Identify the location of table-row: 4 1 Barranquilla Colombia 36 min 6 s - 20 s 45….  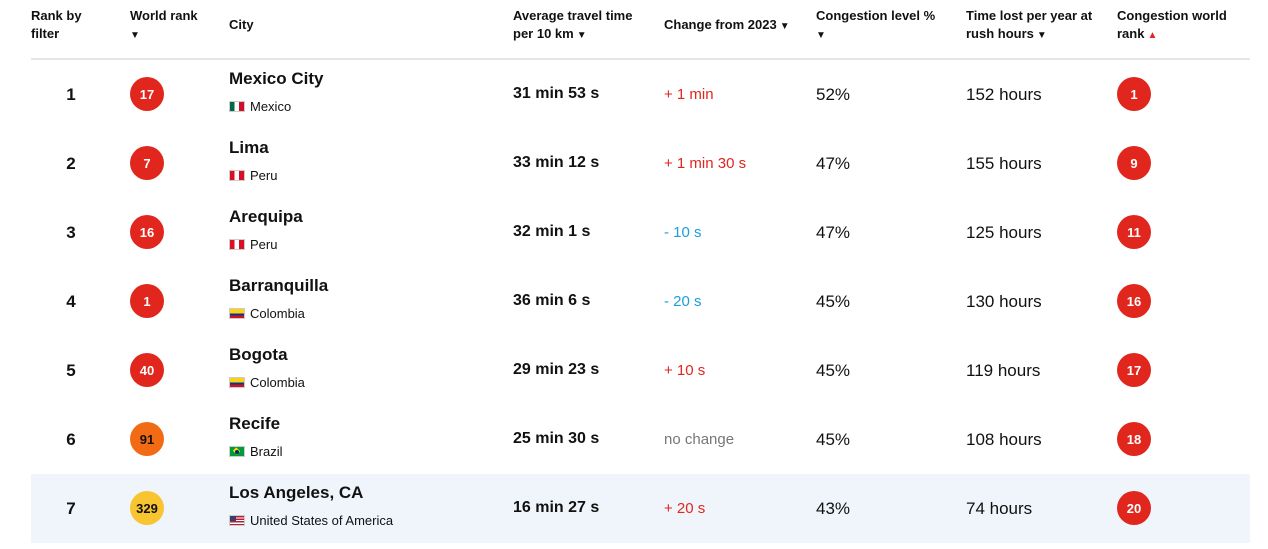
(640, 301).